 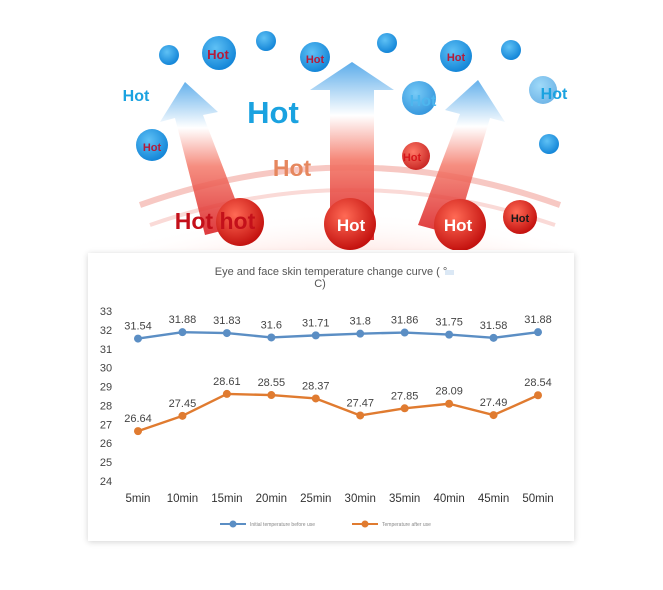 What do you see at coordinates (449, 392) in the screenshot?
I see `data-label: 28.09` at bounding box center [449, 392].